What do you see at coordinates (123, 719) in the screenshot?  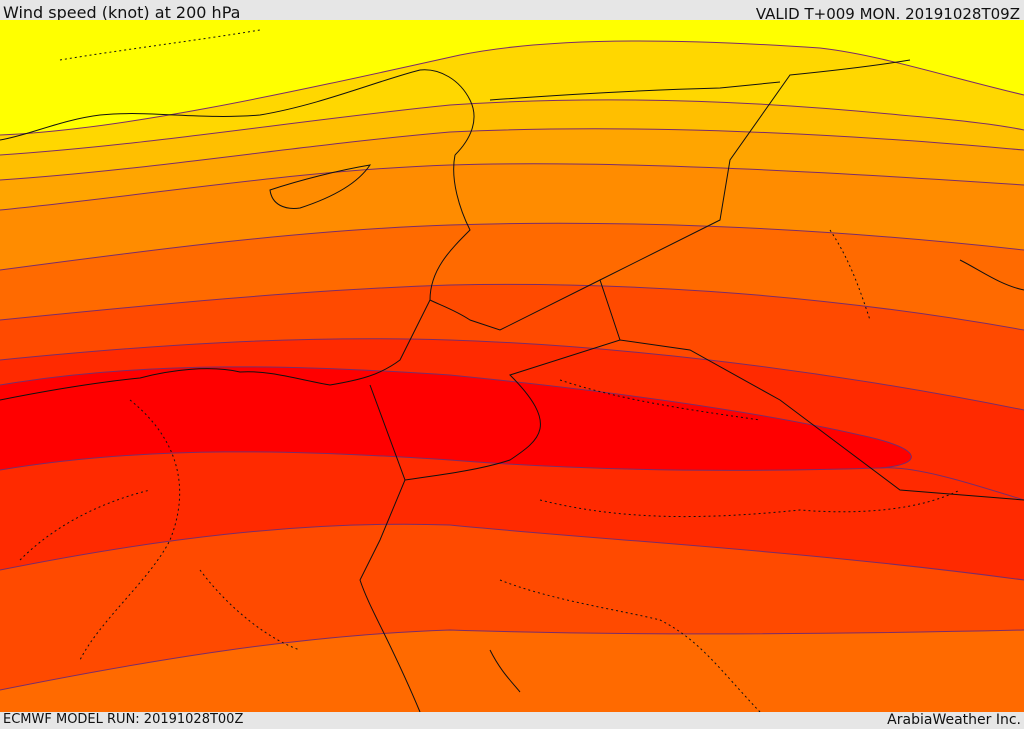 I see `model-run: ECMWF MODEL RUN: 20191028T00Z` at bounding box center [123, 719].